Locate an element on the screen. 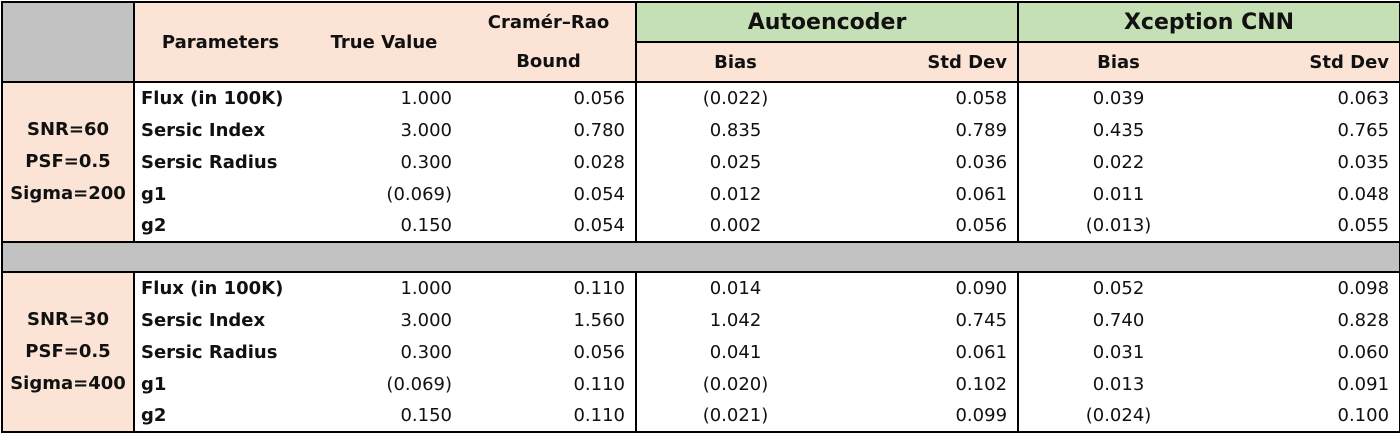 The image size is (1400, 434). condition-snr: SNR=30 is located at coordinates (68, 319).